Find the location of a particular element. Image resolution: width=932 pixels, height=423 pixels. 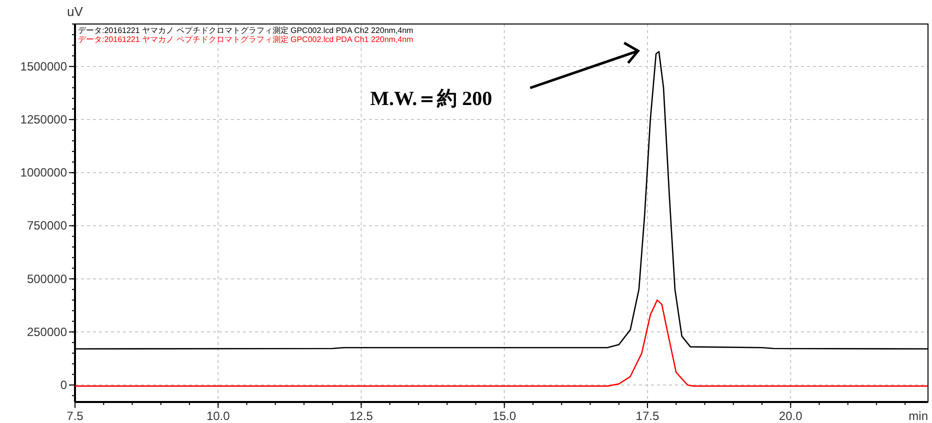

x-tick-label: 20.0 is located at coordinates (790, 416).